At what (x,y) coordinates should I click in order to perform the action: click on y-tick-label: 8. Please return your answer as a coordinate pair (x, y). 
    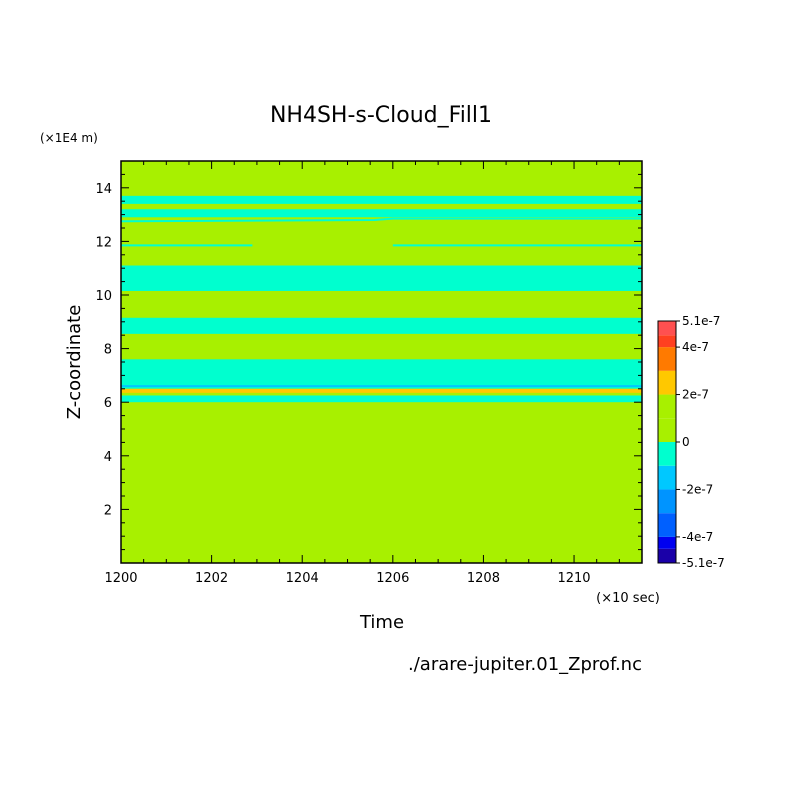
    Looking at the image, I should click on (108, 350).